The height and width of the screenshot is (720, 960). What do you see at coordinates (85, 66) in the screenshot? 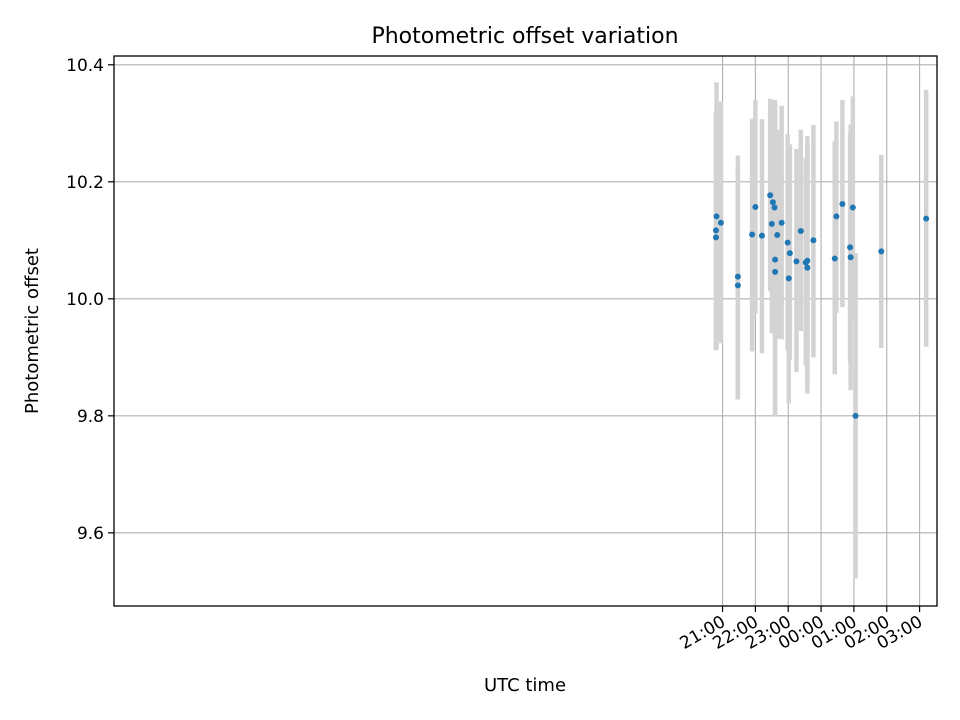
I see `y-tick-label: 10.4` at bounding box center [85, 66].